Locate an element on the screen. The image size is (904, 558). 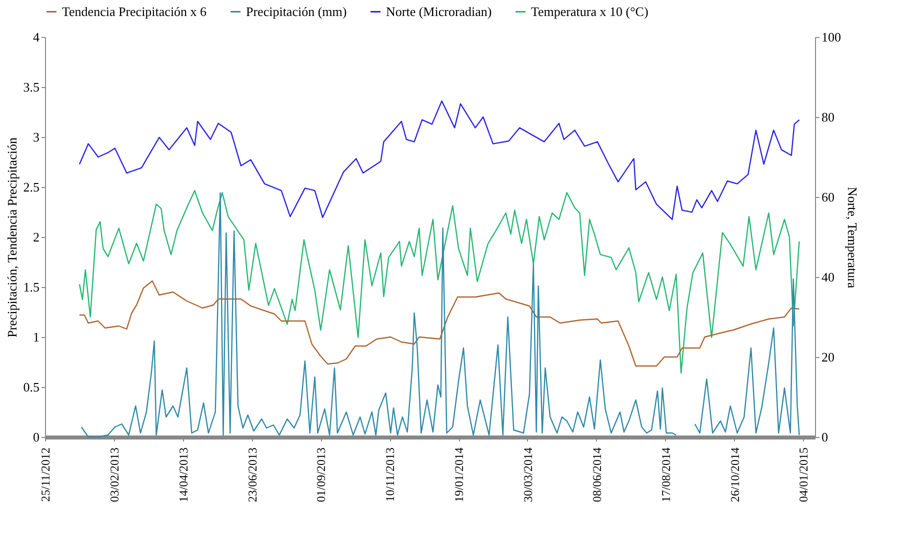
y-tick-label: 2 is located at coordinates (36, 237).